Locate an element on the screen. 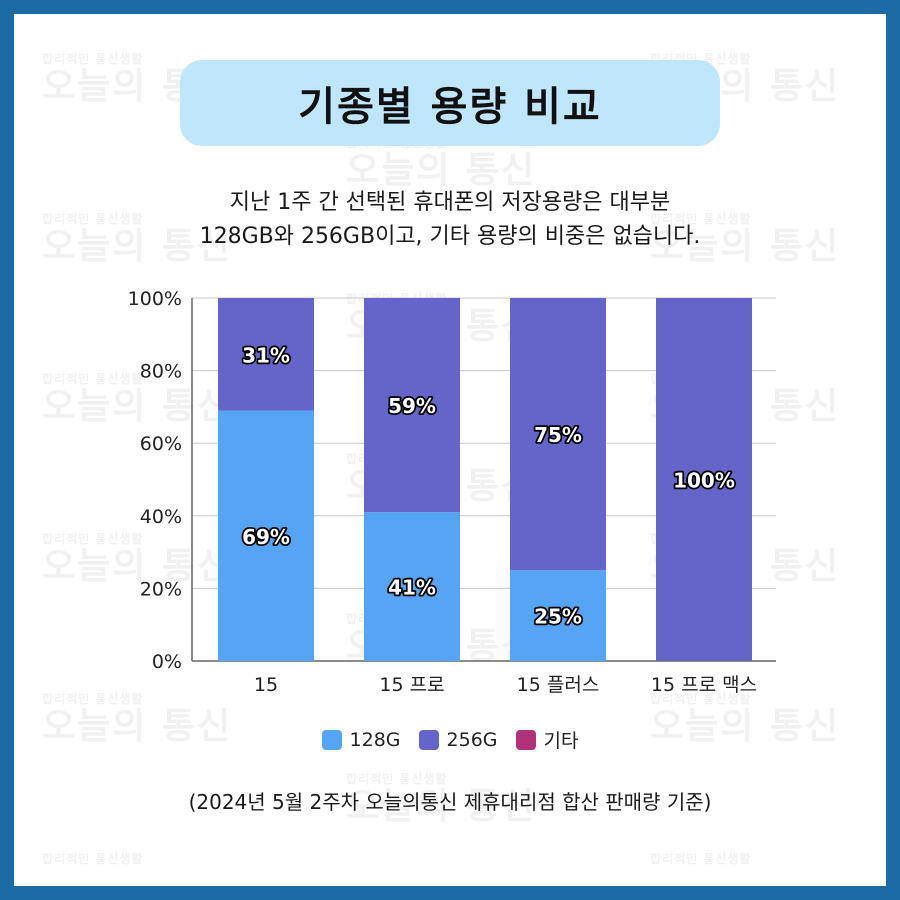  legend-swatch-128g is located at coordinates (331, 739).